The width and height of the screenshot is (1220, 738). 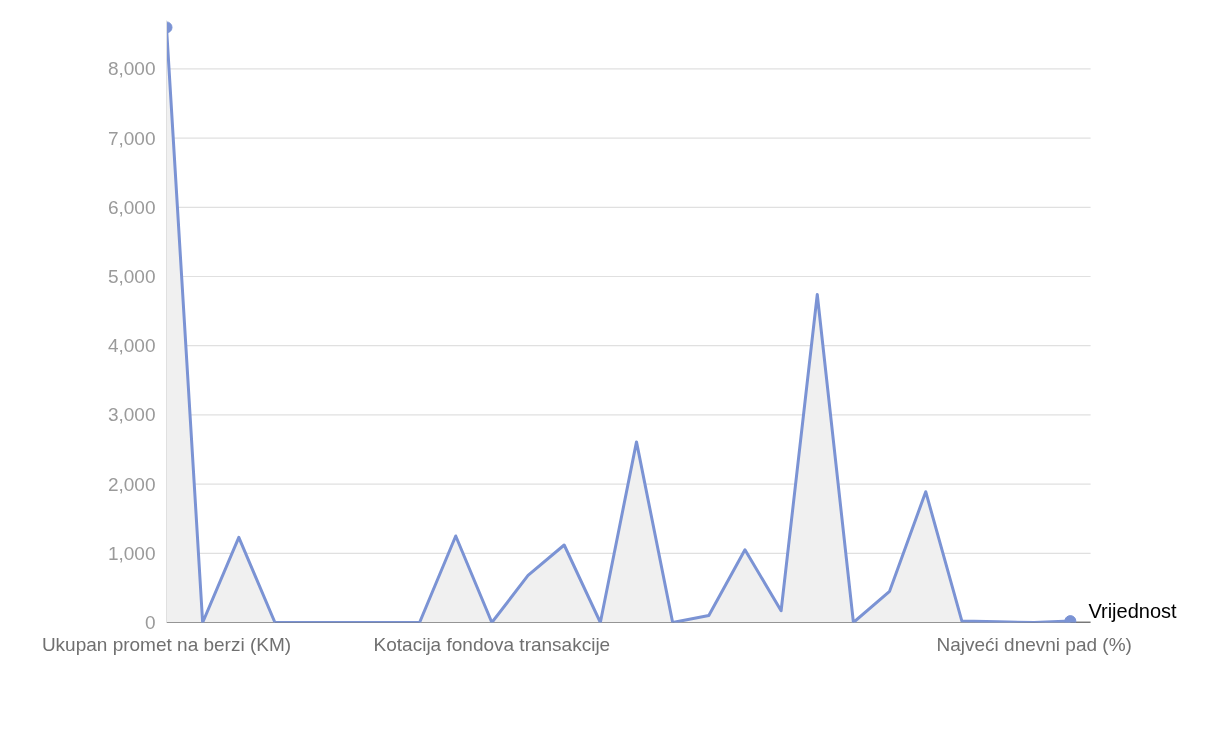 I want to click on y-tick-label: 6,000, so click(x=131, y=207).